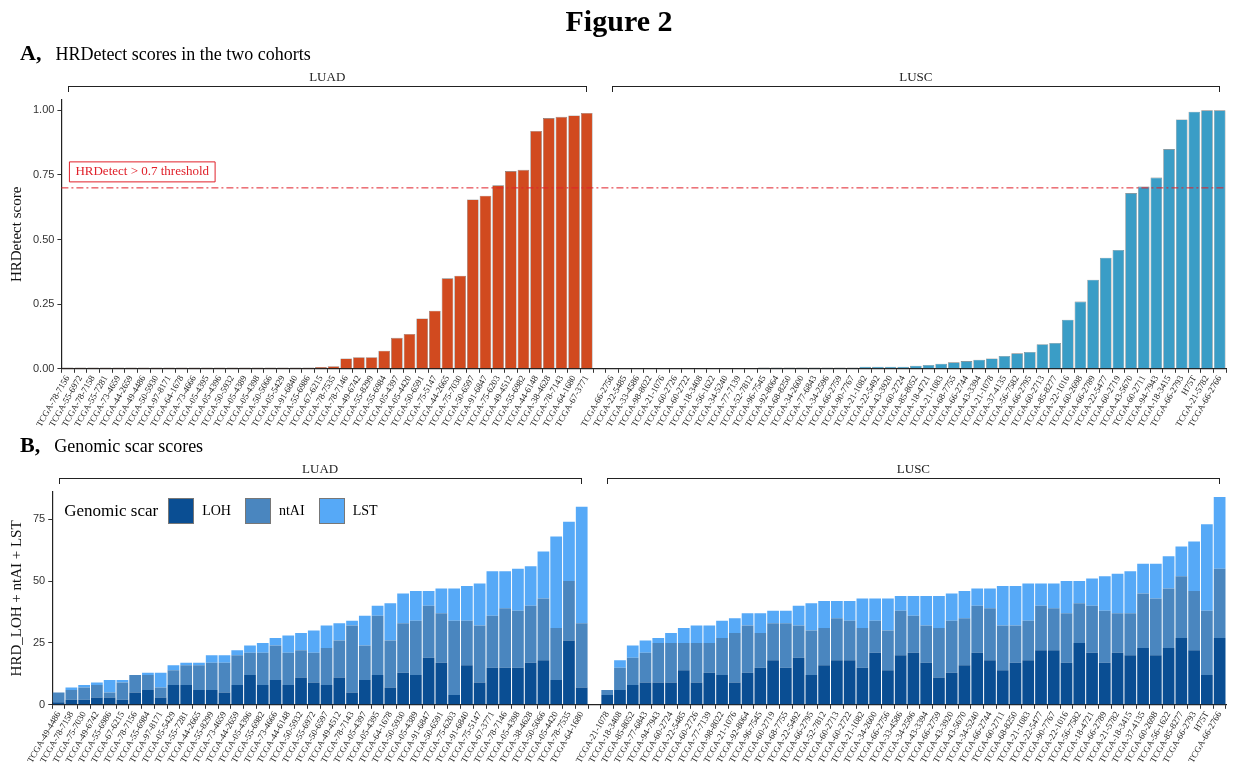 This screenshot has height=766, width=1238. I want to click on legend-label: ntAI, so click(291, 511).